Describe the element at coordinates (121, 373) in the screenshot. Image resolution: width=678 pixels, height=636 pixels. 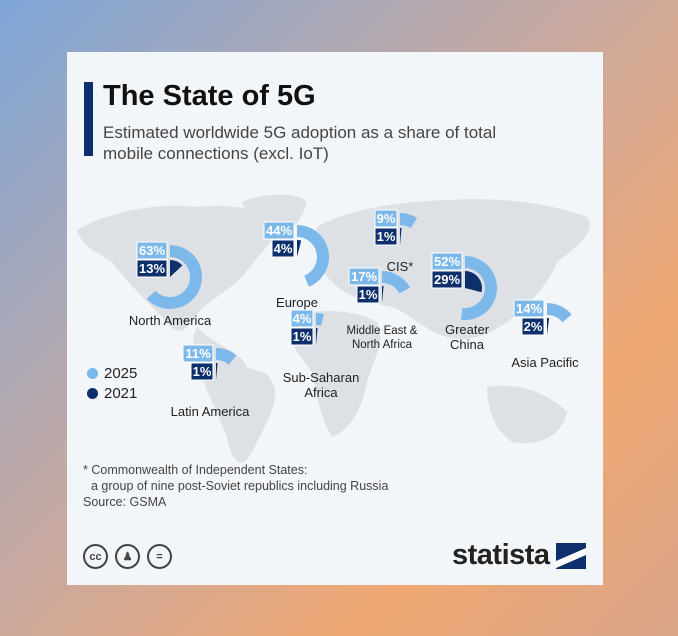
I see `legend-label: 2025` at that location.